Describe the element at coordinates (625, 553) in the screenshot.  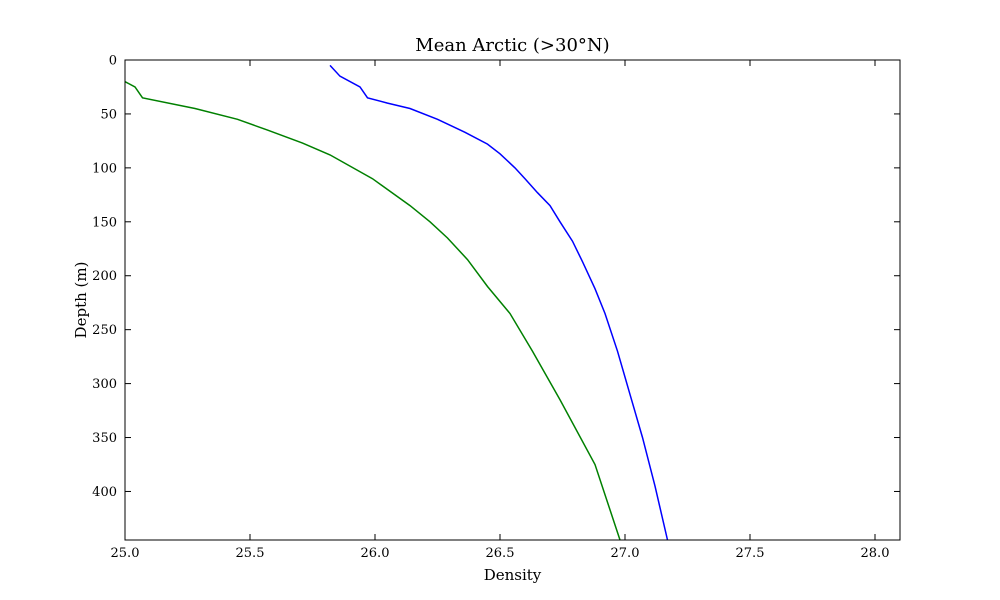
I see `x-tick-label: 27.0` at that location.